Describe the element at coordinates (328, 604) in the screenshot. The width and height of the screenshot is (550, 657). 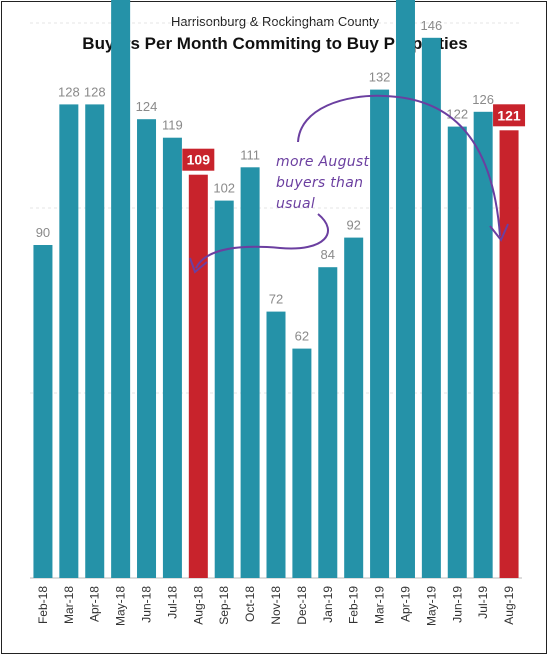
I see `x-tick-label-jan-19: Jan-19` at that location.